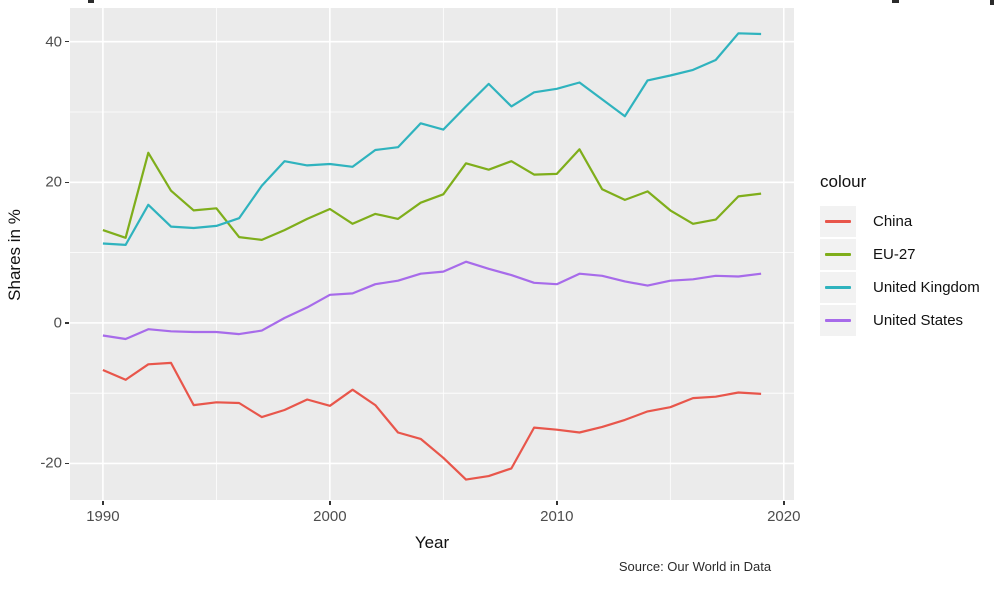 This screenshot has width=1000, height=590. I want to click on legend-key-china, so click(838, 221).